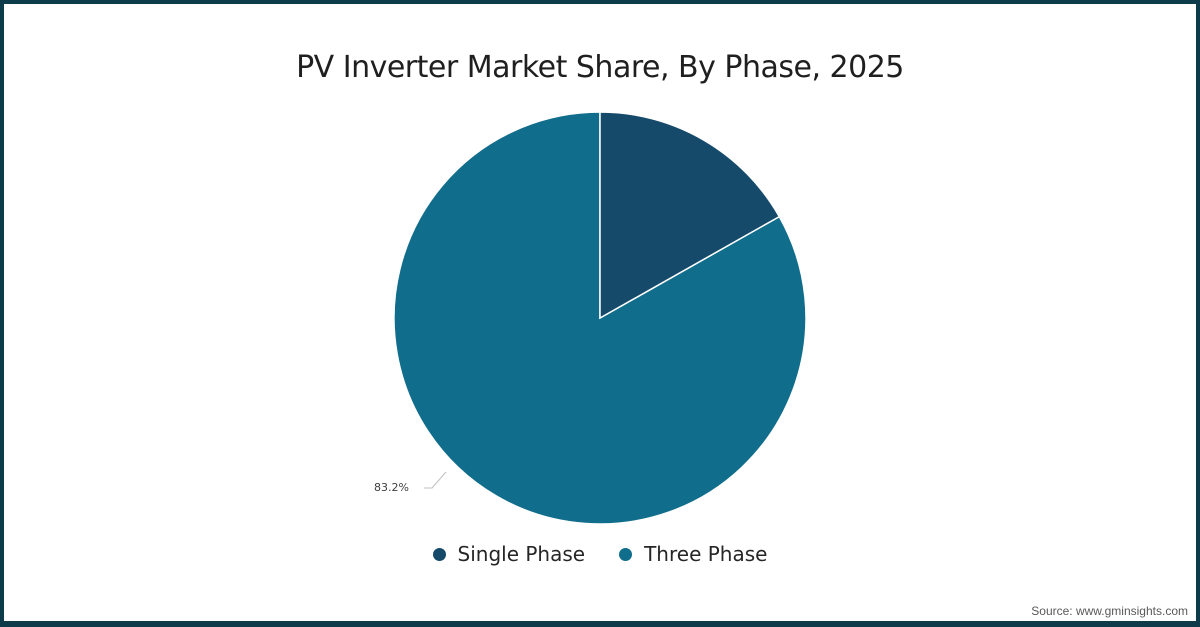  Describe the element at coordinates (1109, 611) in the screenshot. I see `source-note: Source: www.gminsights.com` at that location.